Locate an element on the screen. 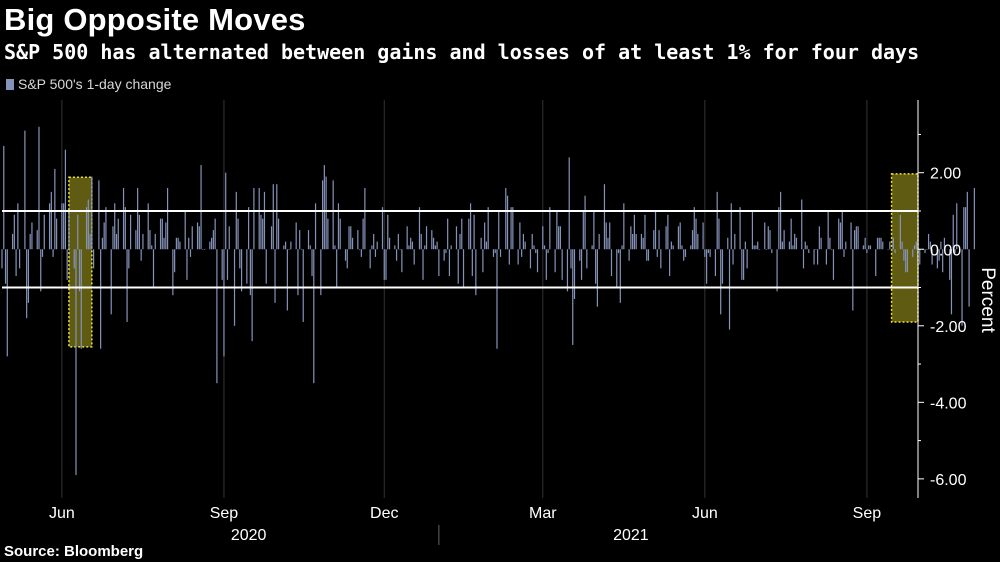 The height and width of the screenshot is (562, 1000). legend-label: S&P 500's 1-day change is located at coordinates (95, 84).